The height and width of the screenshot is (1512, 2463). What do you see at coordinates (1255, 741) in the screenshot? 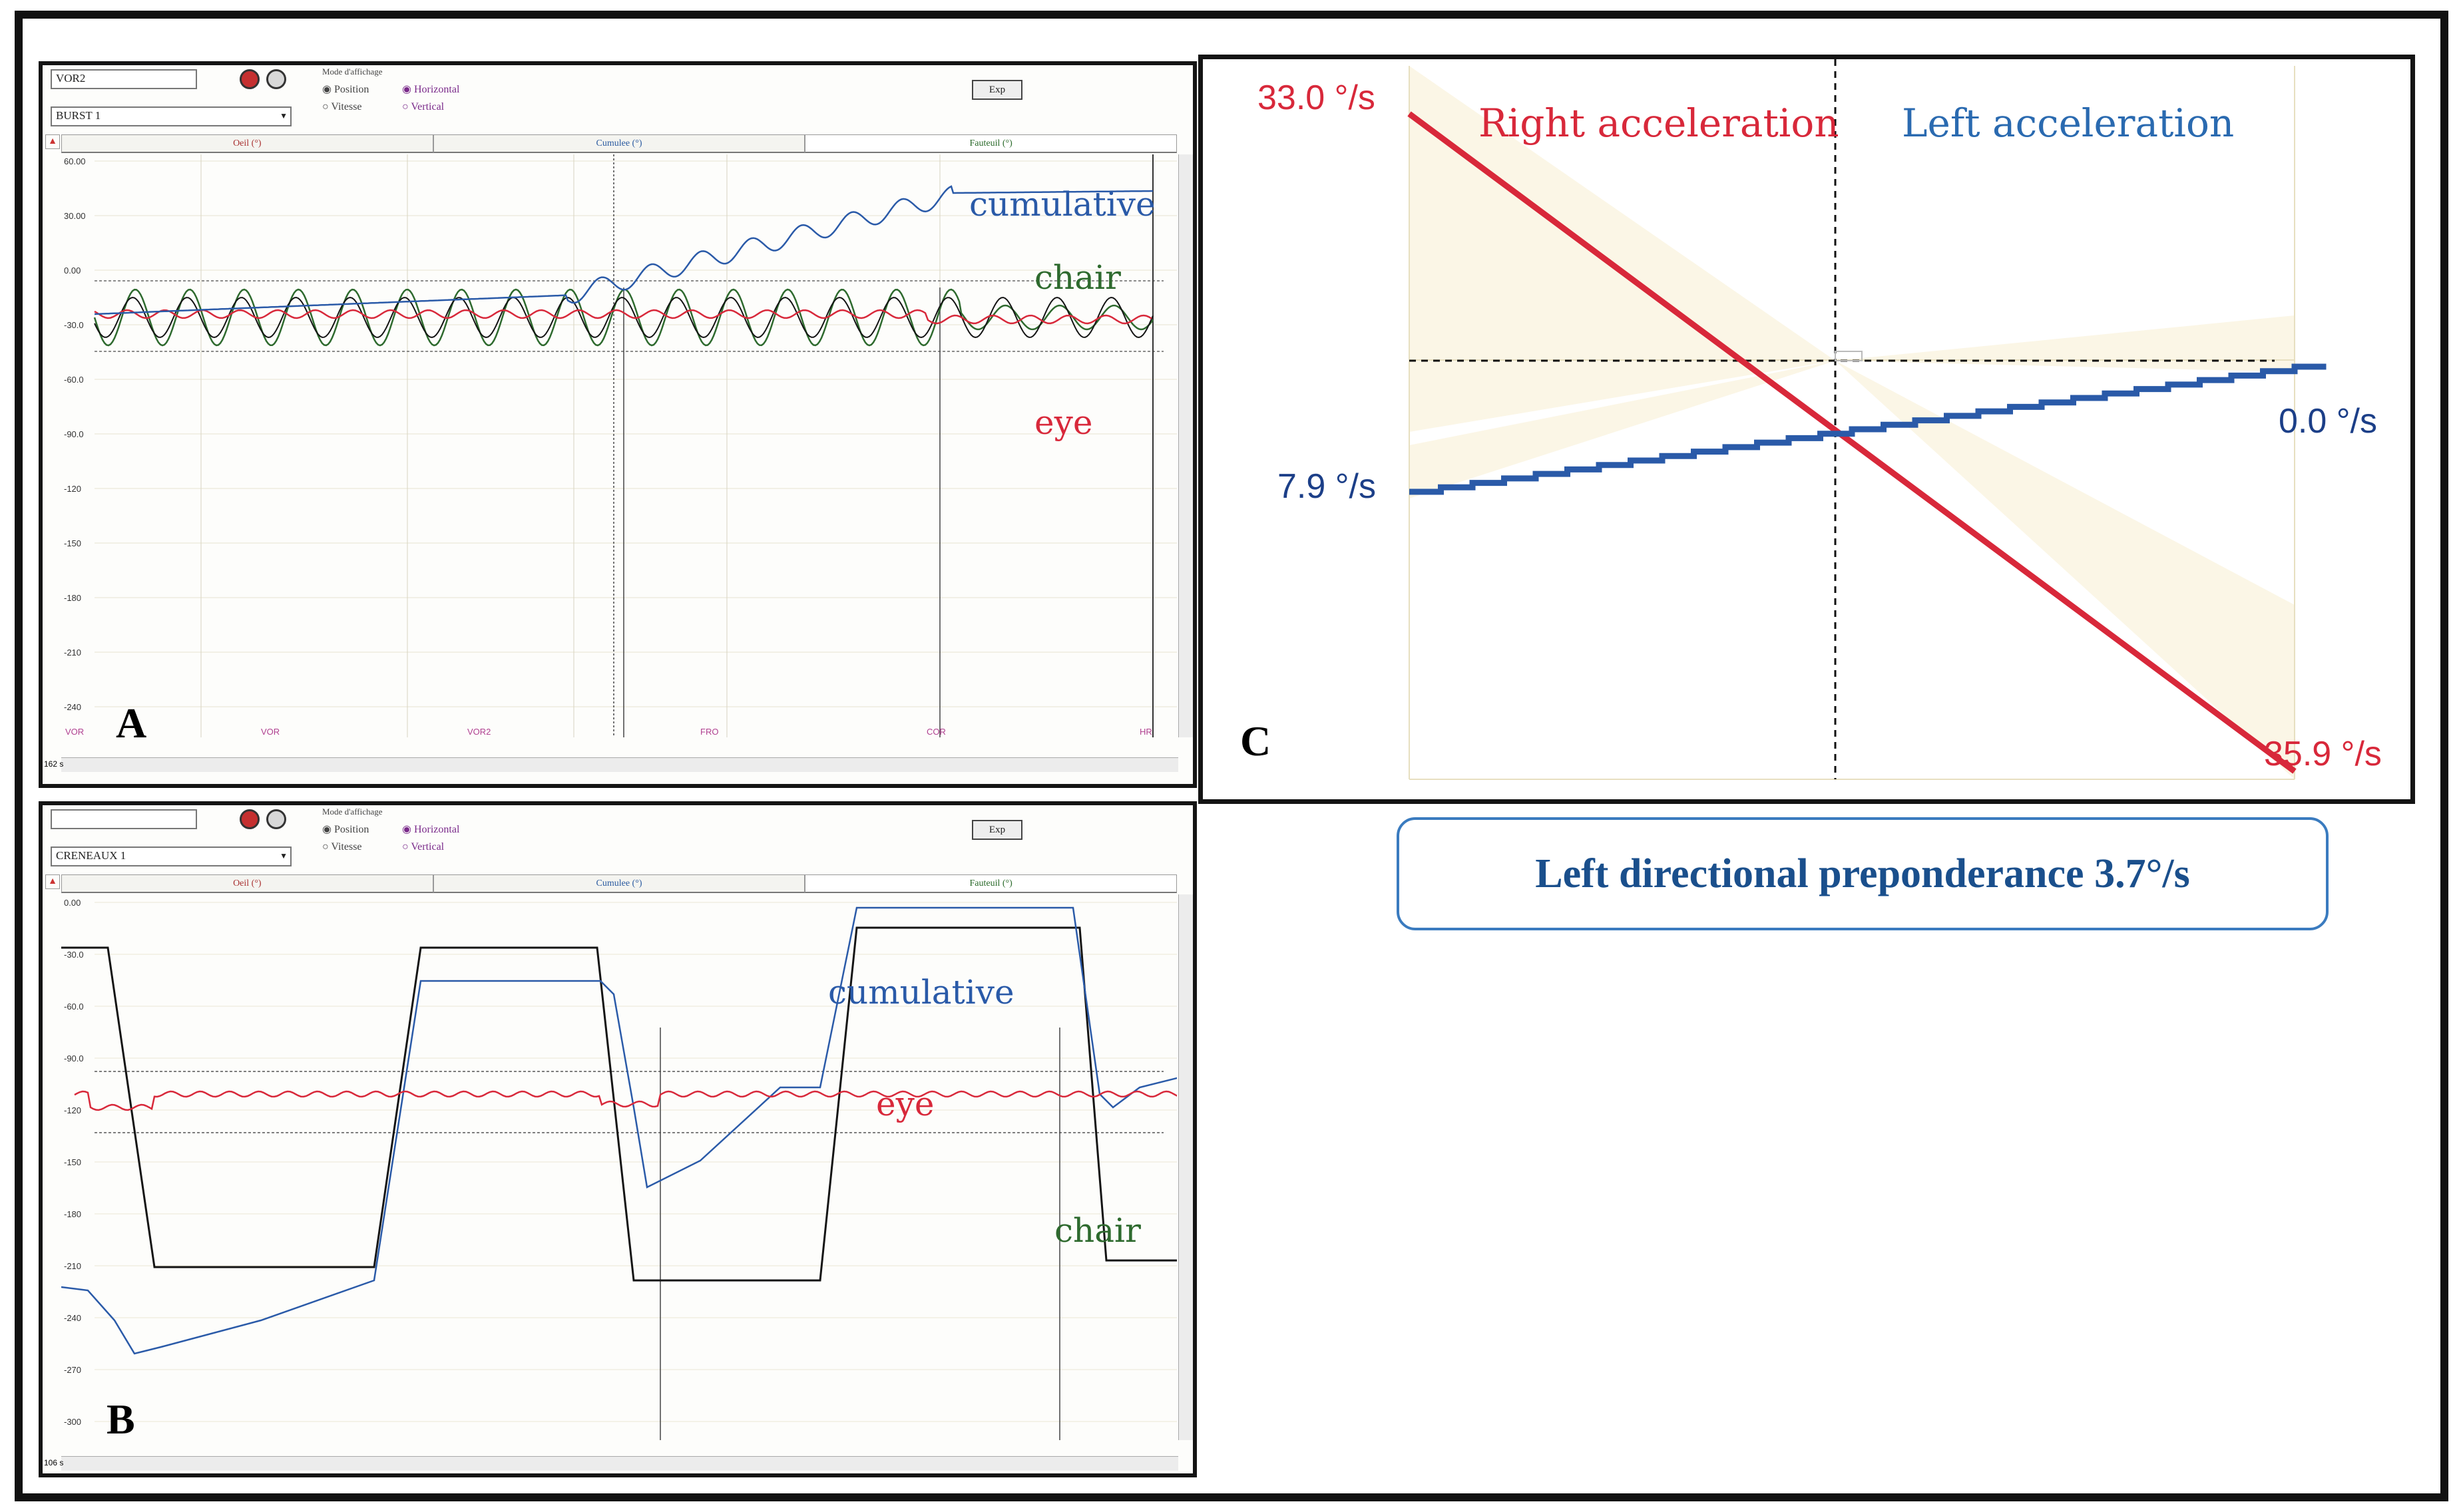
I see `panel-c-letter: C` at bounding box center [1255, 741].